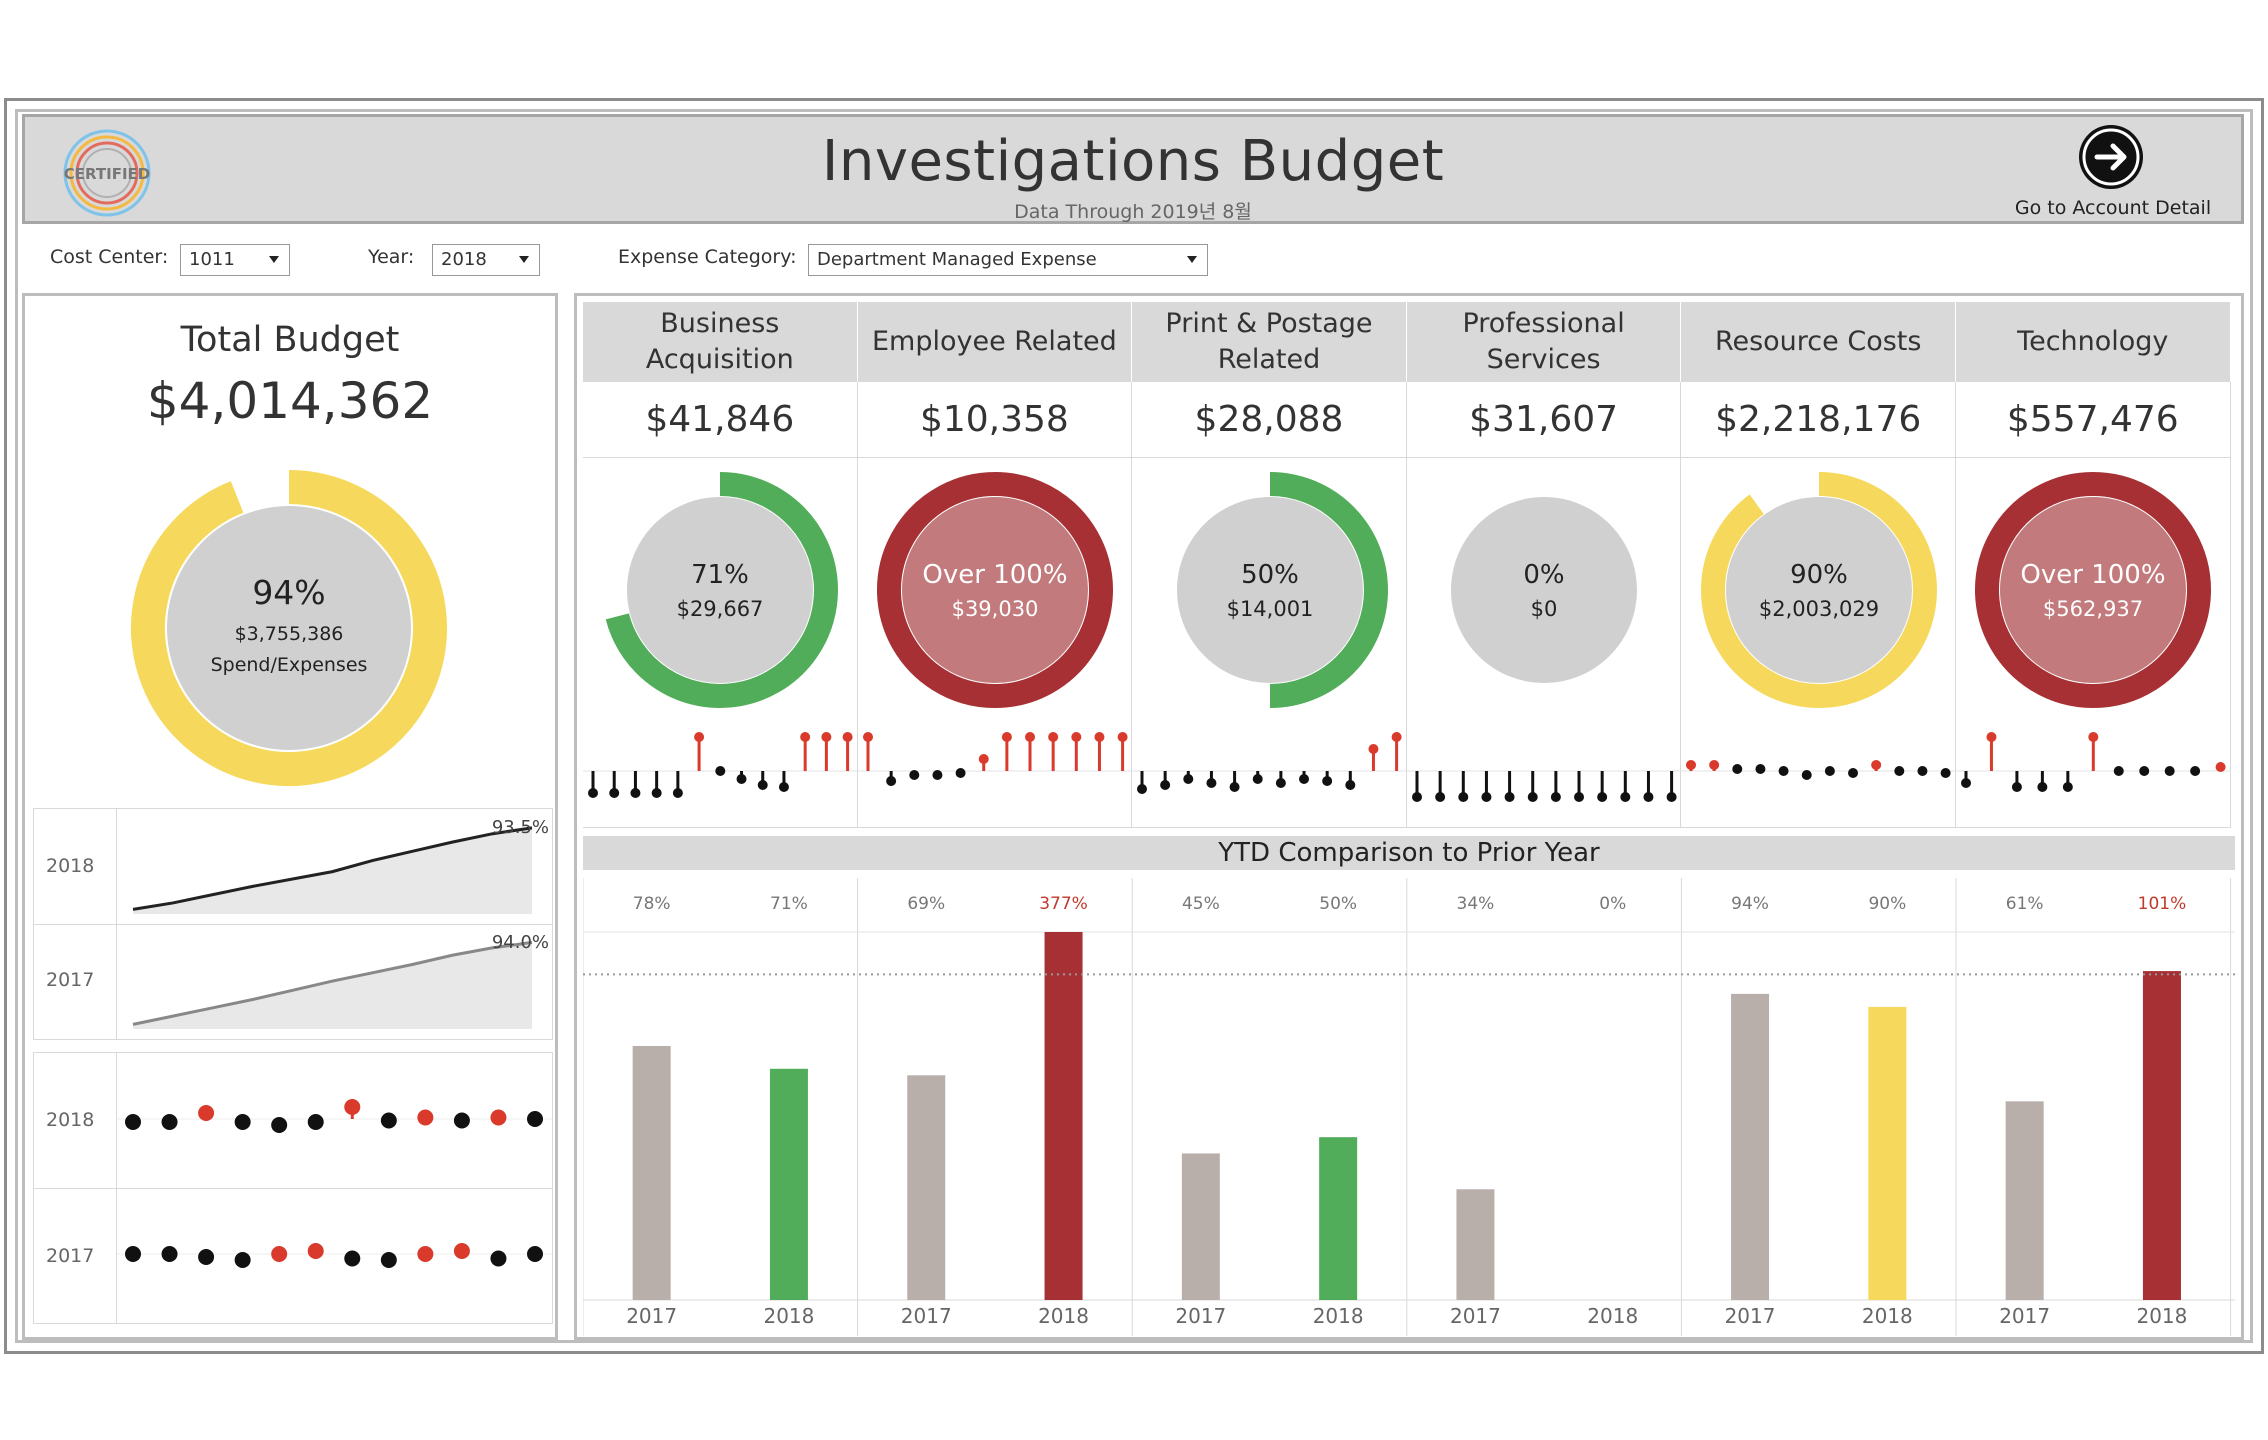 Image resolution: width=2268 pixels, height=1440 pixels. What do you see at coordinates (789, 904) in the screenshot?
I see `ytd-percent-label: 71%` at bounding box center [789, 904].